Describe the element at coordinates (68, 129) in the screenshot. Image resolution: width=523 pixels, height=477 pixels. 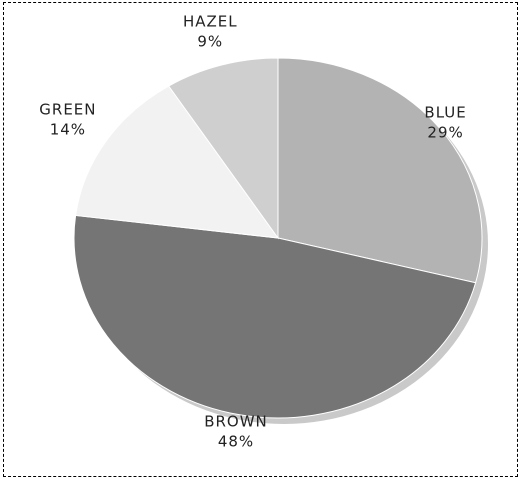
I see `pie-label-value-green: 14%` at that location.